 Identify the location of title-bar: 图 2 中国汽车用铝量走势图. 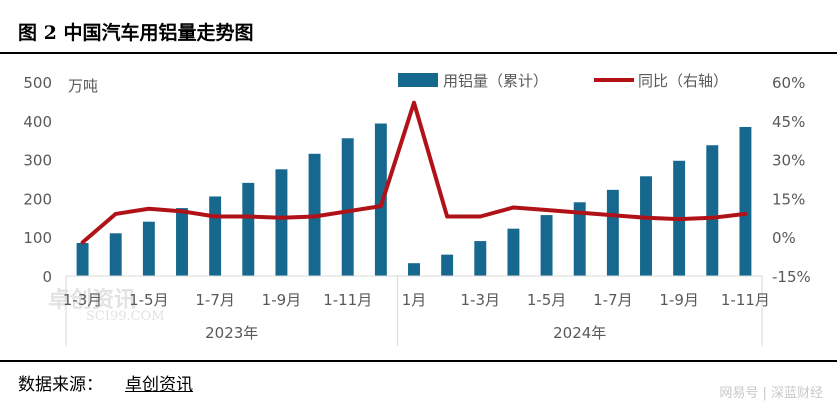
(418, 27).